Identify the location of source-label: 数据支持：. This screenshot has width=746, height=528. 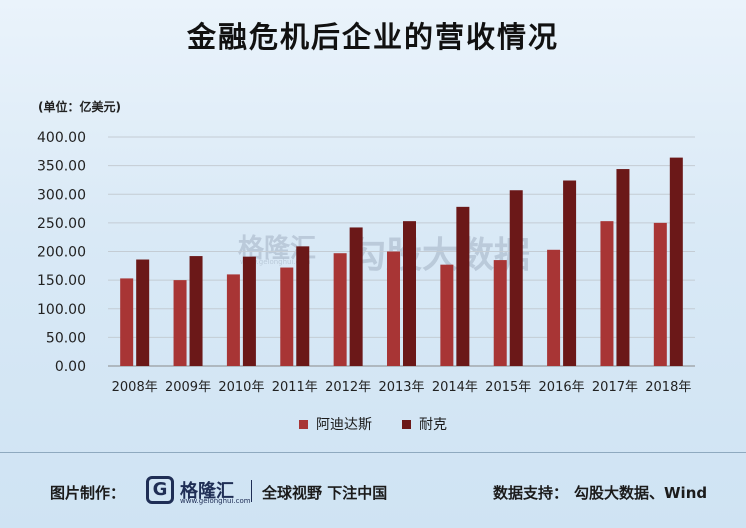
(531, 493).